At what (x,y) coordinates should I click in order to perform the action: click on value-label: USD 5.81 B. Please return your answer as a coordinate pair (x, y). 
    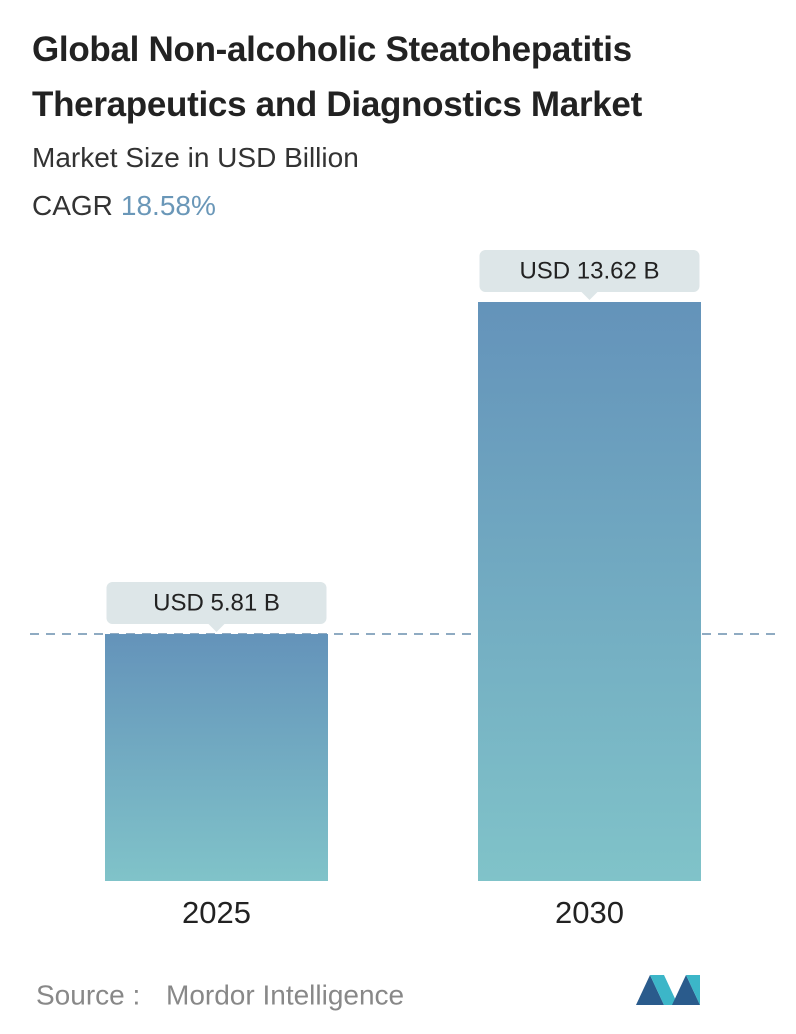
    Looking at the image, I should click on (216, 602).